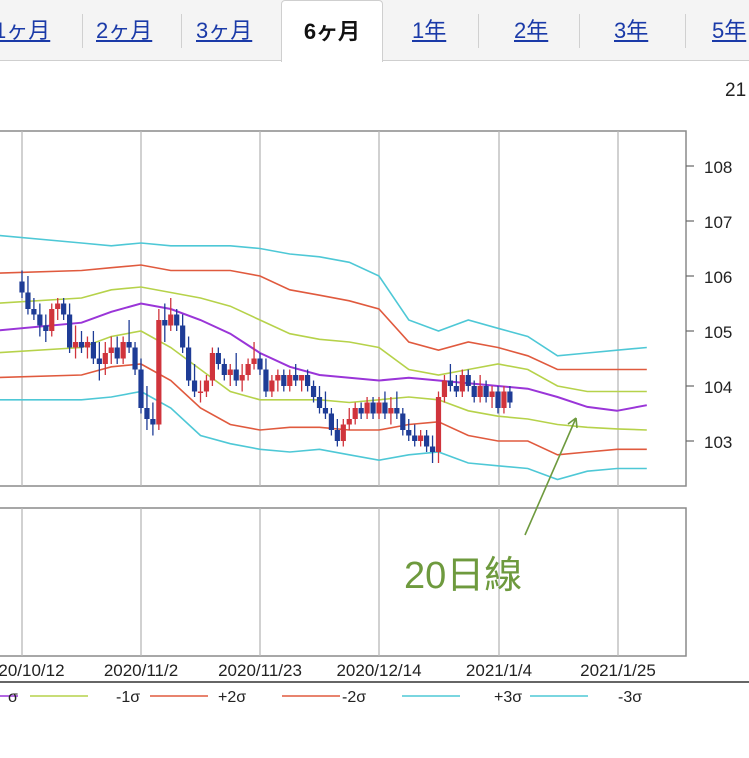 This screenshot has height=758, width=749. What do you see at coordinates (508, 697) in the screenshot?
I see `legend-label: +3σ` at bounding box center [508, 697].